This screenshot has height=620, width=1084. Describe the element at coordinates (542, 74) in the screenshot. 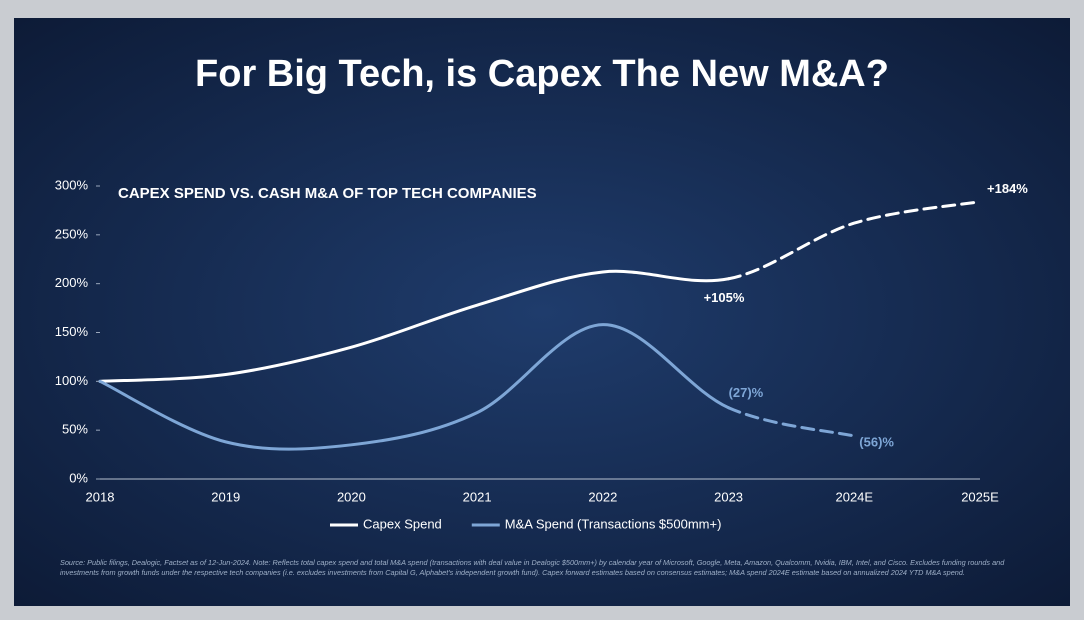

I see `chart-title: For Big Tech, is Capex The New M&A?` at that location.